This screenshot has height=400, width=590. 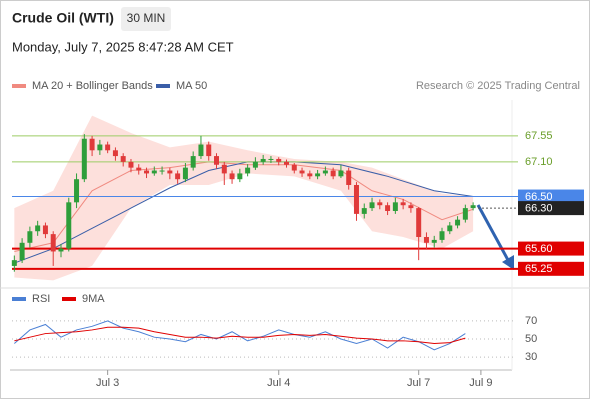 What do you see at coordinates (531, 321) in the screenshot?
I see `rsi-tick-label: 70` at bounding box center [531, 321].